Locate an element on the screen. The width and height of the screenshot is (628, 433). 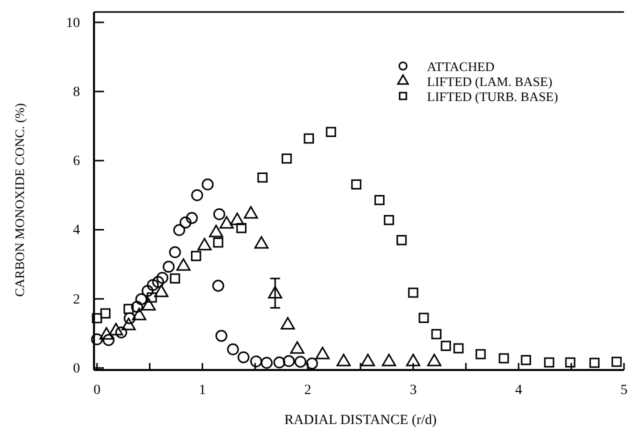
y-tick-label: 2 is located at coordinates (76, 300).